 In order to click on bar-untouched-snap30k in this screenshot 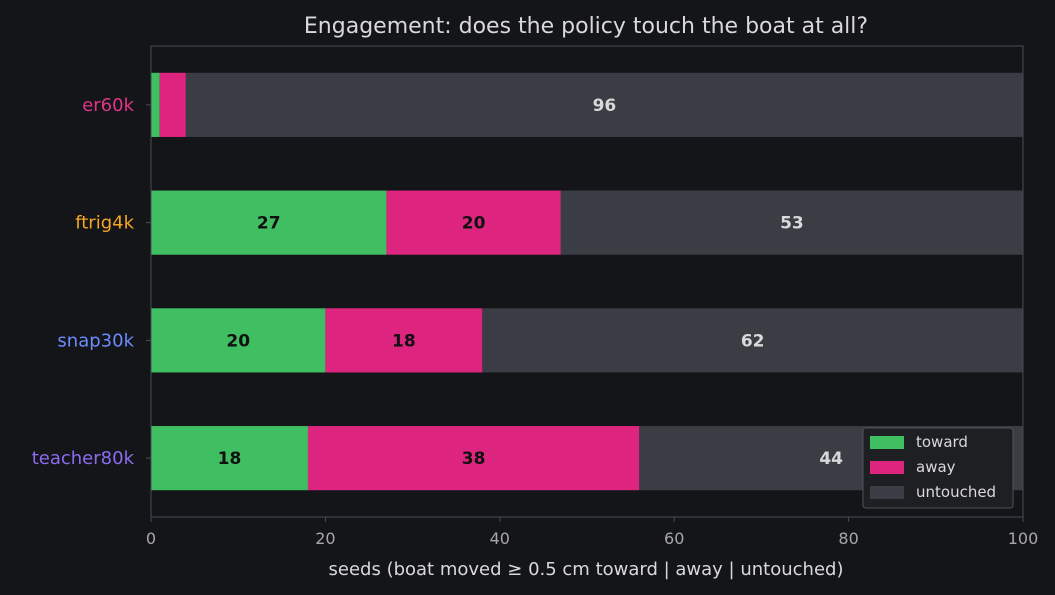, I will do `click(752, 340)`.